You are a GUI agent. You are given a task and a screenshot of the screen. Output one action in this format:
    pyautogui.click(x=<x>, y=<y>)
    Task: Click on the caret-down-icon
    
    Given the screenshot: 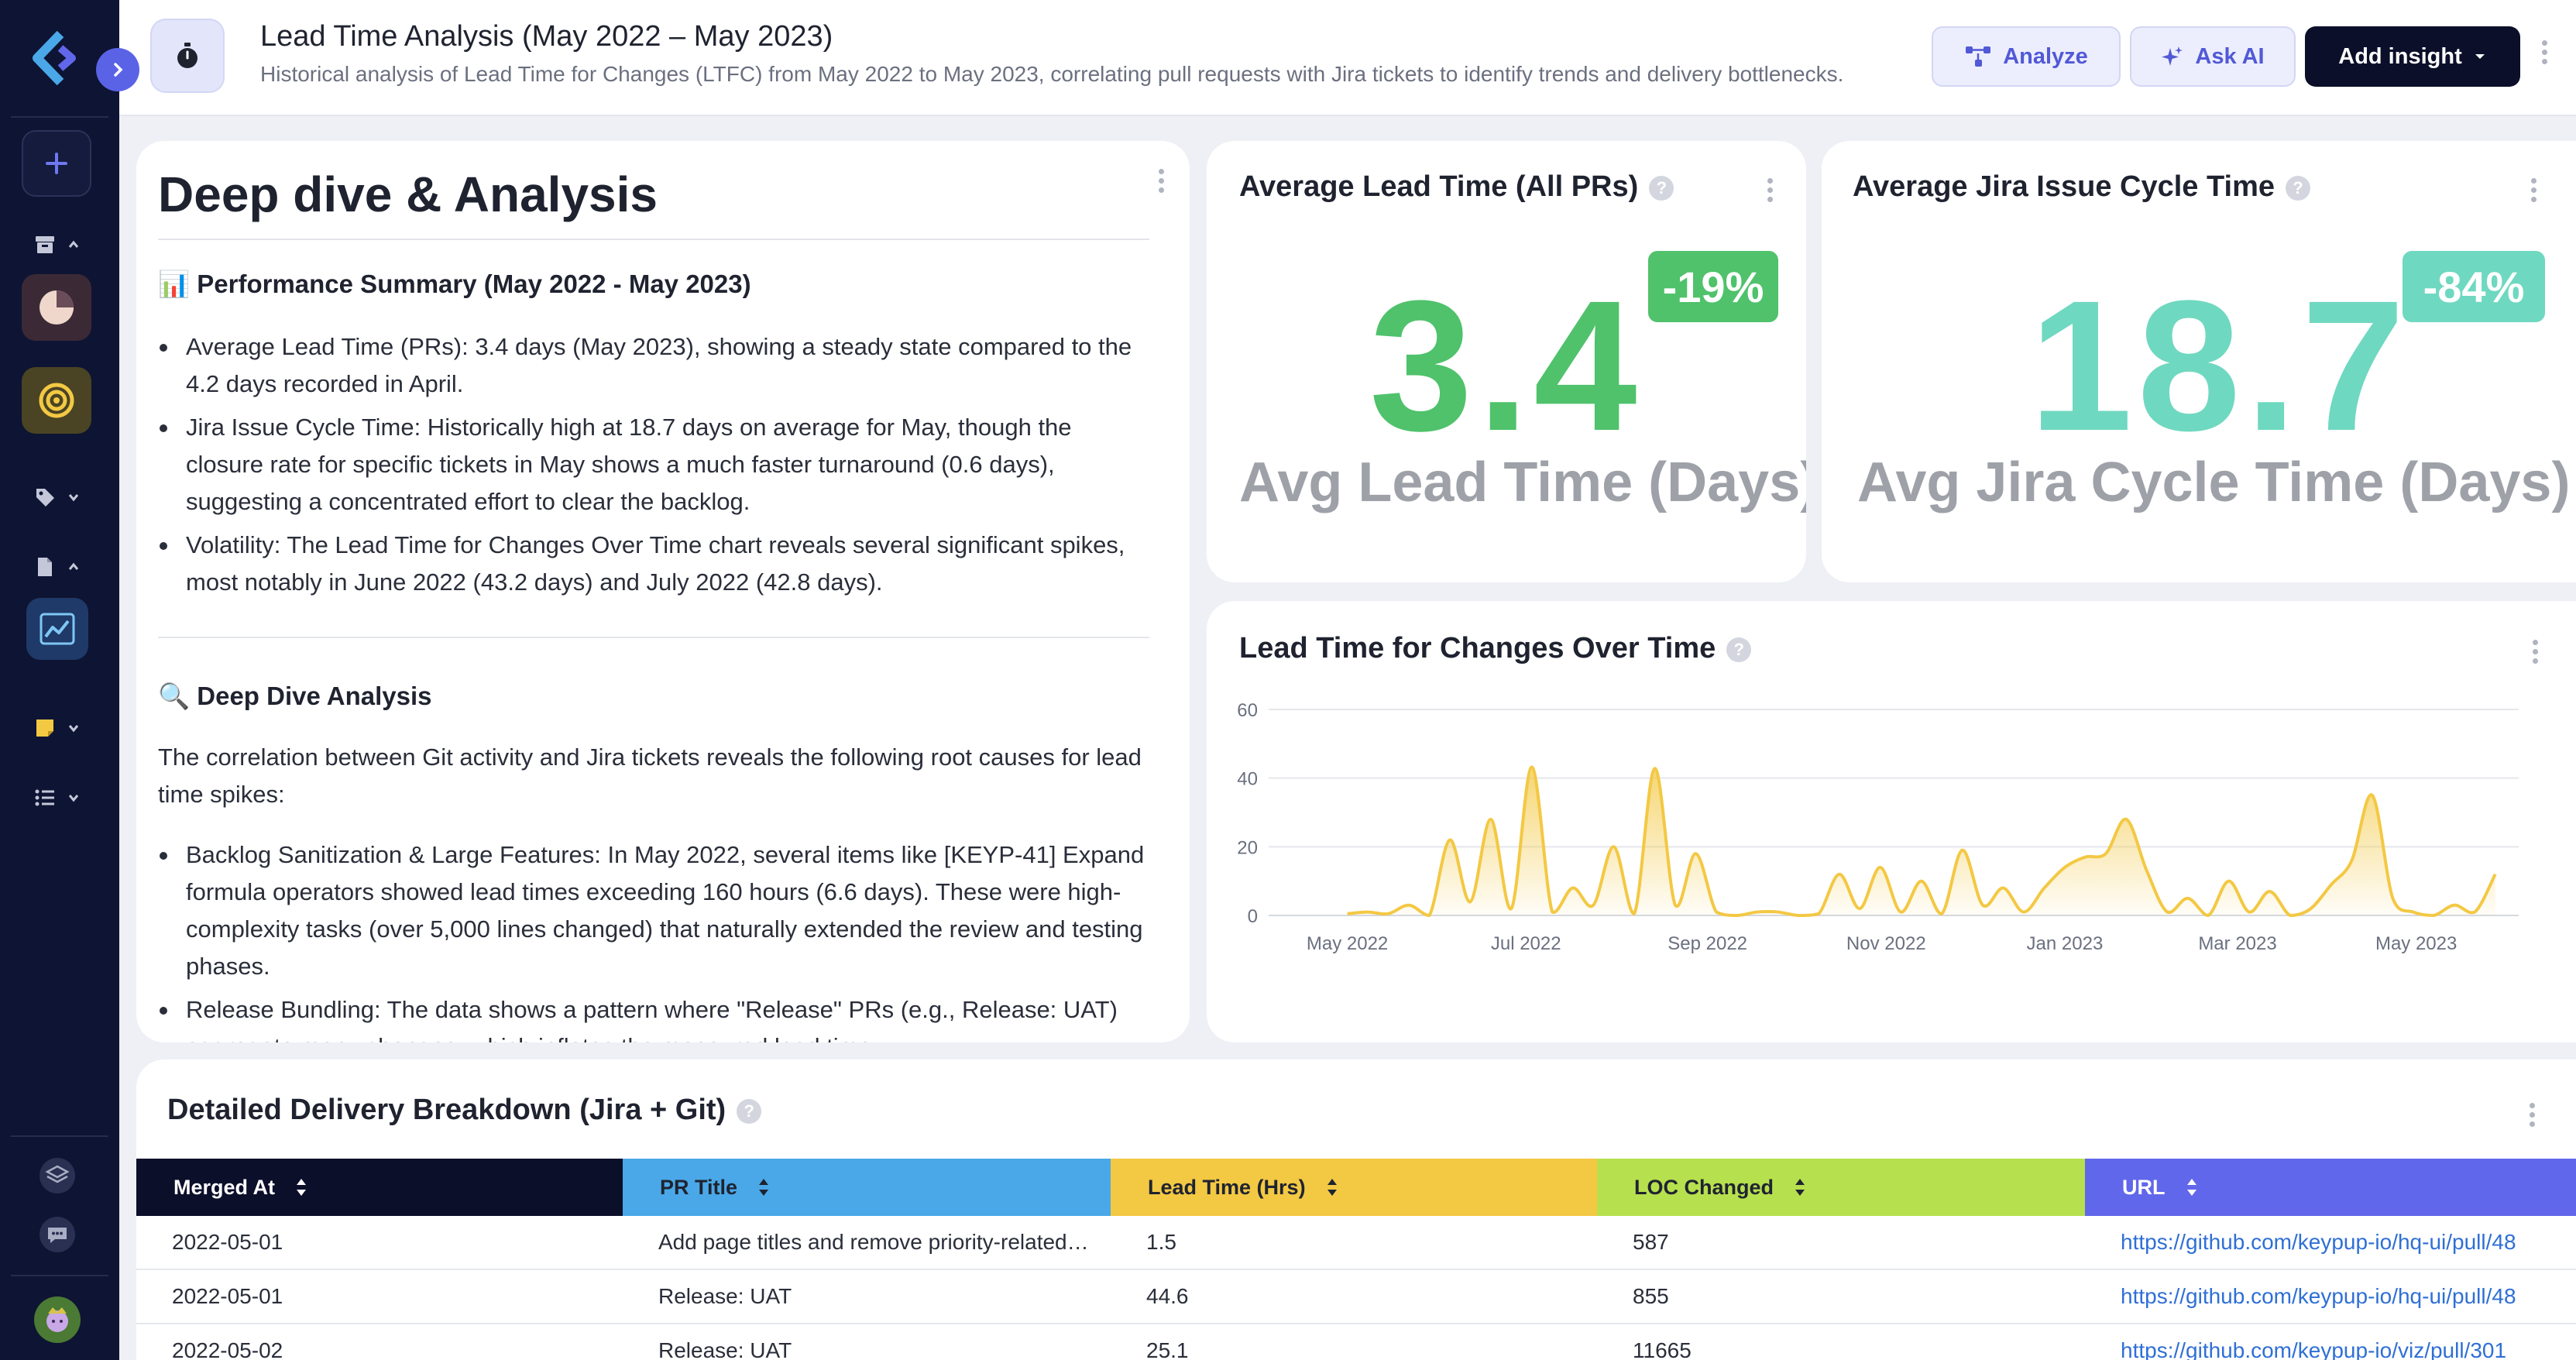 What is the action you would take?
    pyautogui.click(x=2480, y=56)
    